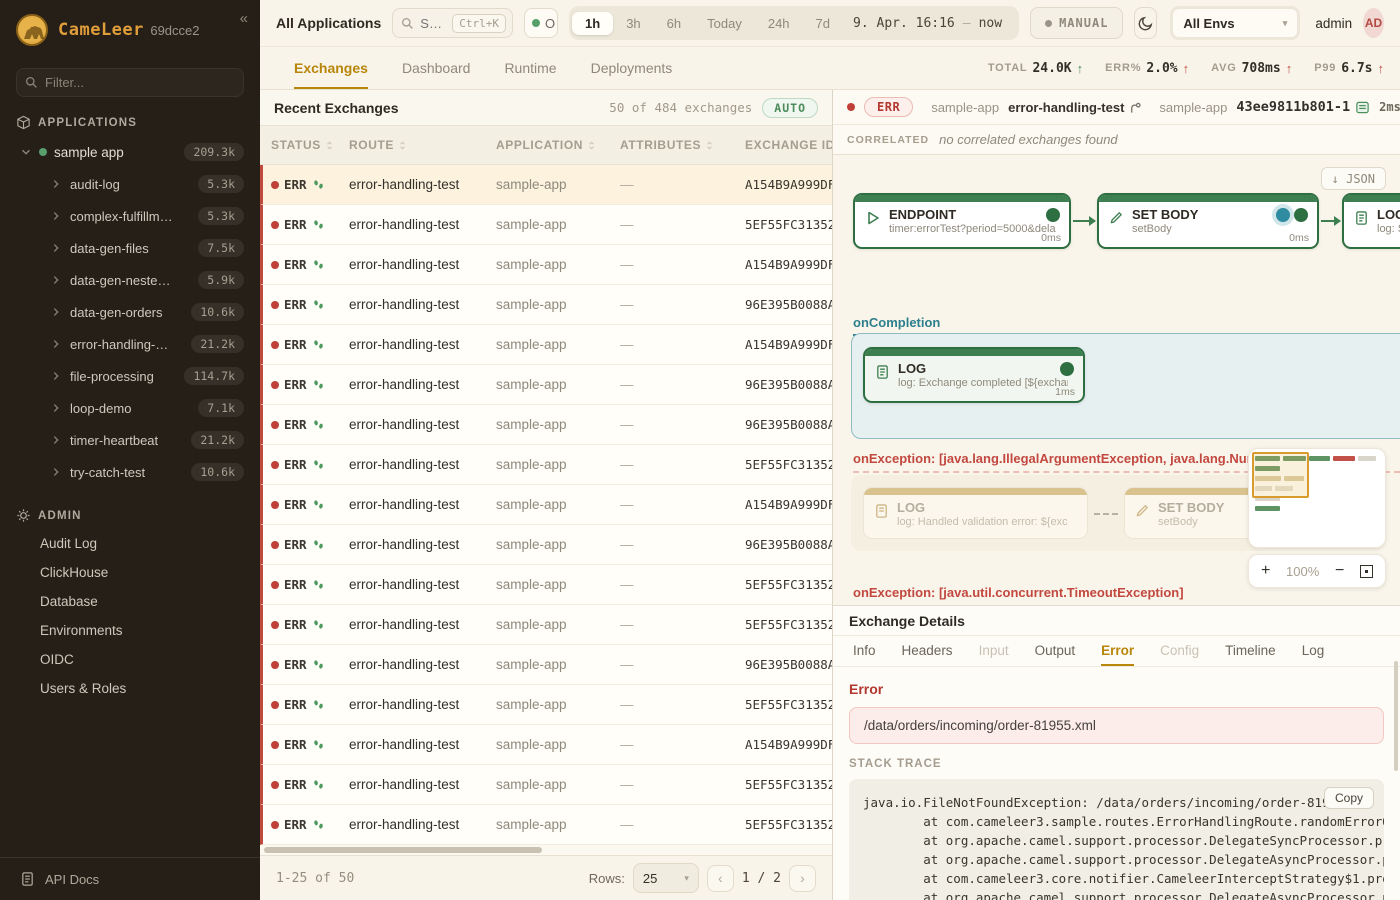 The width and height of the screenshot is (1400, 900). What do you see at coordinates (56, 376) in the screenshot?
I see `chevron-right-icon` at bounding box center [56, 376].